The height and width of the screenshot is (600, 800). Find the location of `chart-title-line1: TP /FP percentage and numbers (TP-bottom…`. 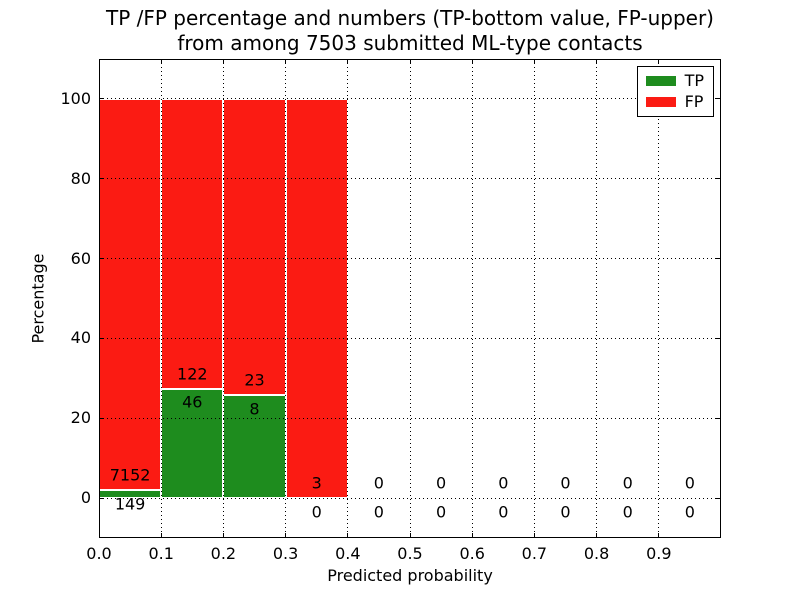

chart-title-line1: TP /FP percentage and numbers (TP-bottom… is located at coordinates (410, 18).